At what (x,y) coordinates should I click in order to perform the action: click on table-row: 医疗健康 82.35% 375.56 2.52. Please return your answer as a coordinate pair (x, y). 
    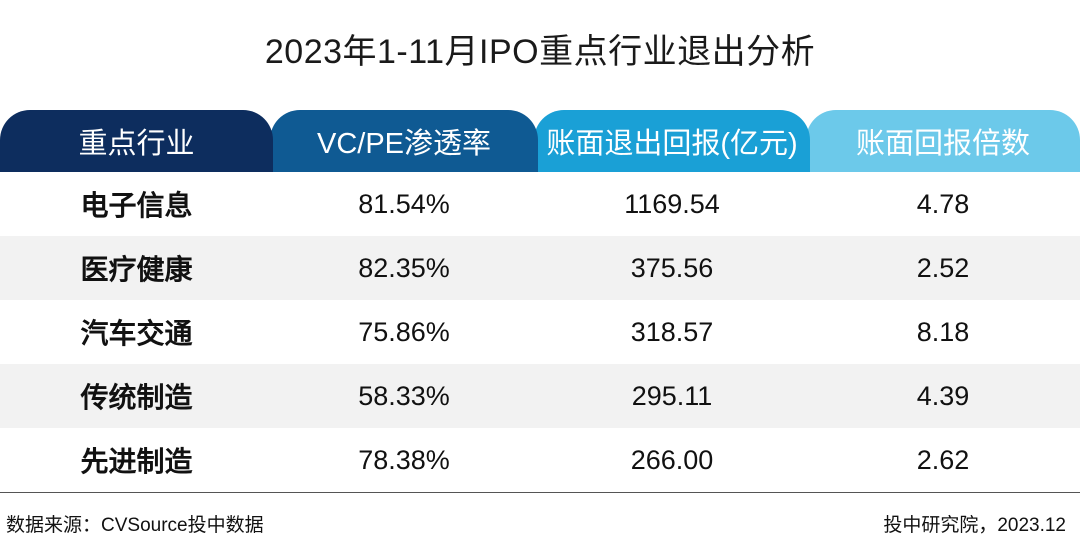
    Looking at the image, I should click on (540, 268).